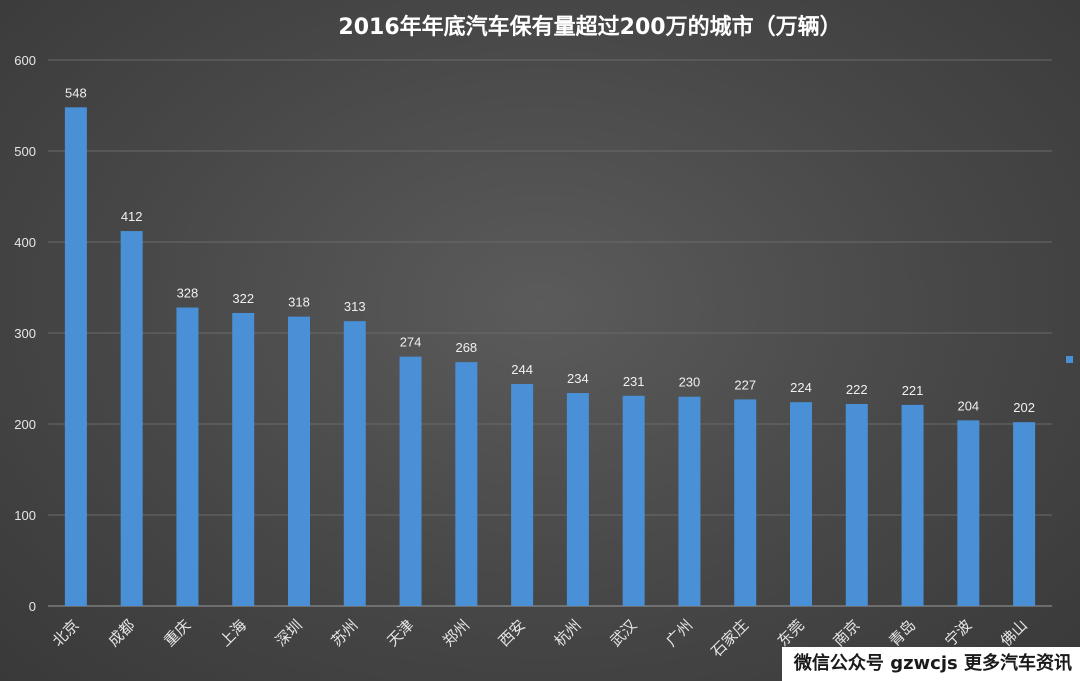 The width and height of the screenshot is (1080, 681). Describe the element at coordinates (902, 633) in the screenshot. I see `x-tick-label: 青岛` at that location.